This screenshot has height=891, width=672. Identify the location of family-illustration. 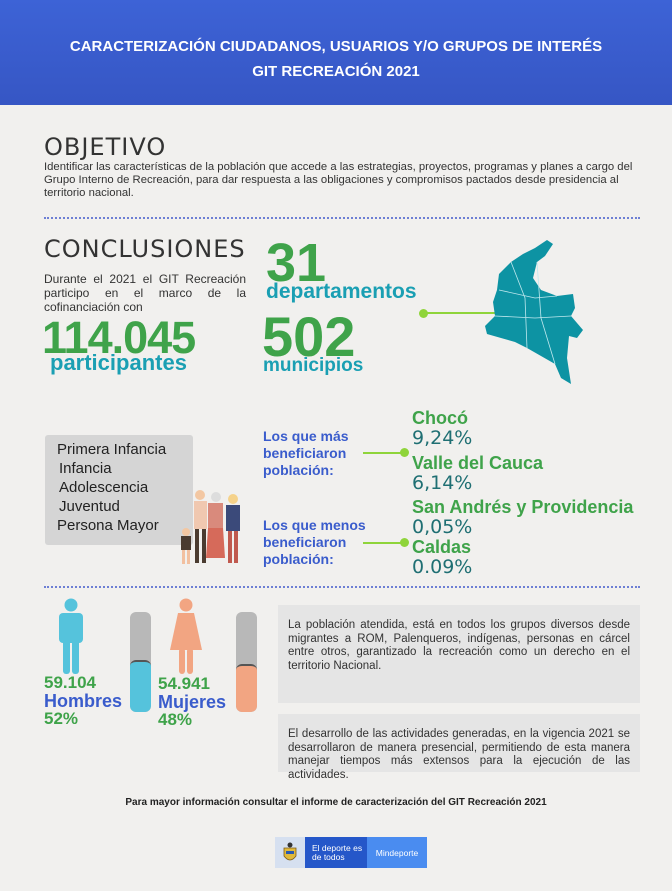
(210, 527).